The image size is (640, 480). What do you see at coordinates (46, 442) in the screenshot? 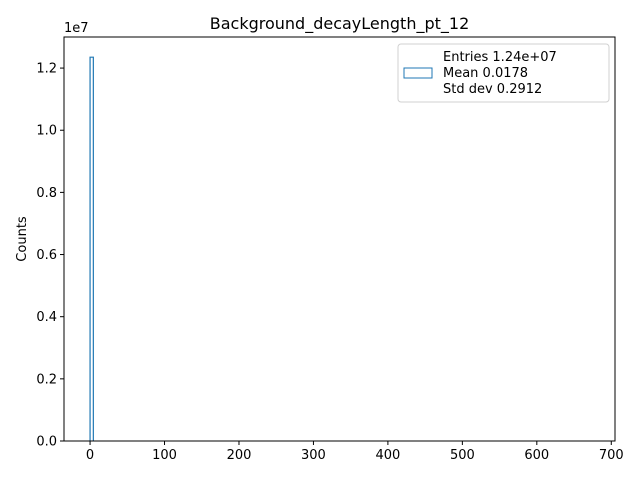
I see `y-tick-label: 0.0` at bounding box center [46, 442].